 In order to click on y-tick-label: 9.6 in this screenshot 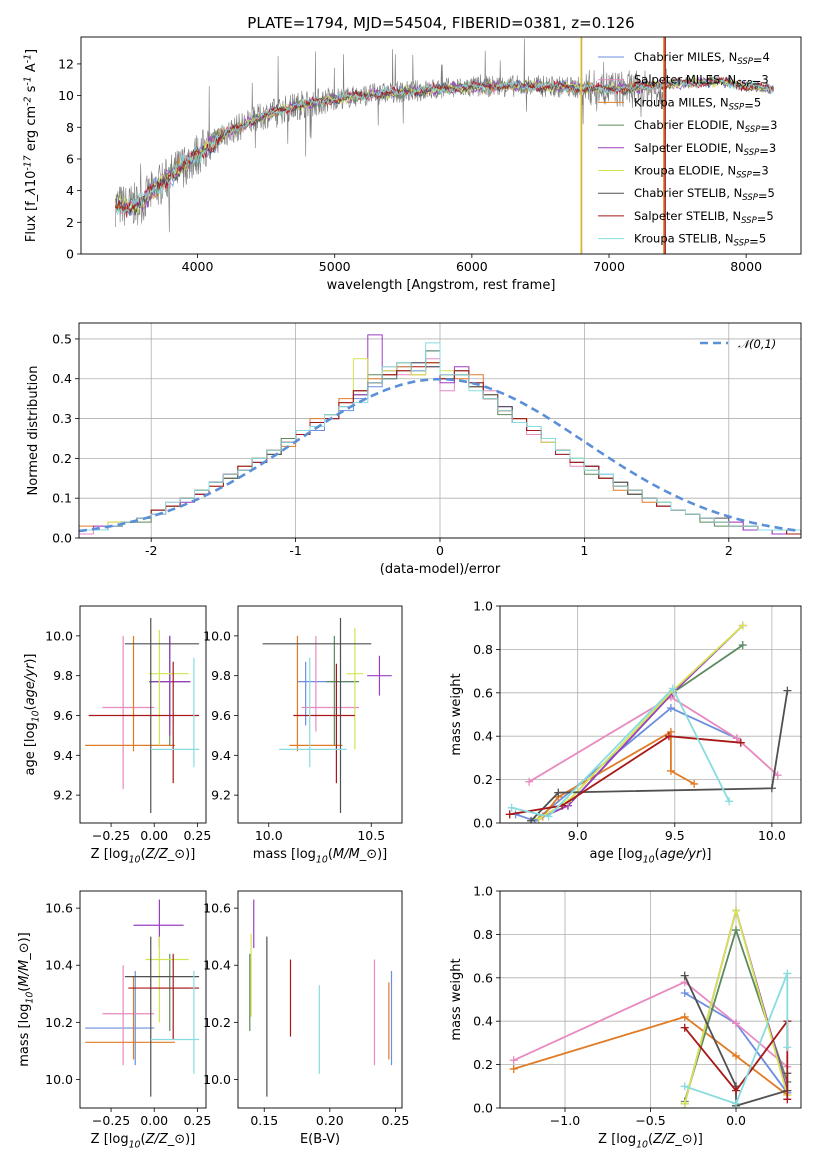, I will do `click(63, 715)`.